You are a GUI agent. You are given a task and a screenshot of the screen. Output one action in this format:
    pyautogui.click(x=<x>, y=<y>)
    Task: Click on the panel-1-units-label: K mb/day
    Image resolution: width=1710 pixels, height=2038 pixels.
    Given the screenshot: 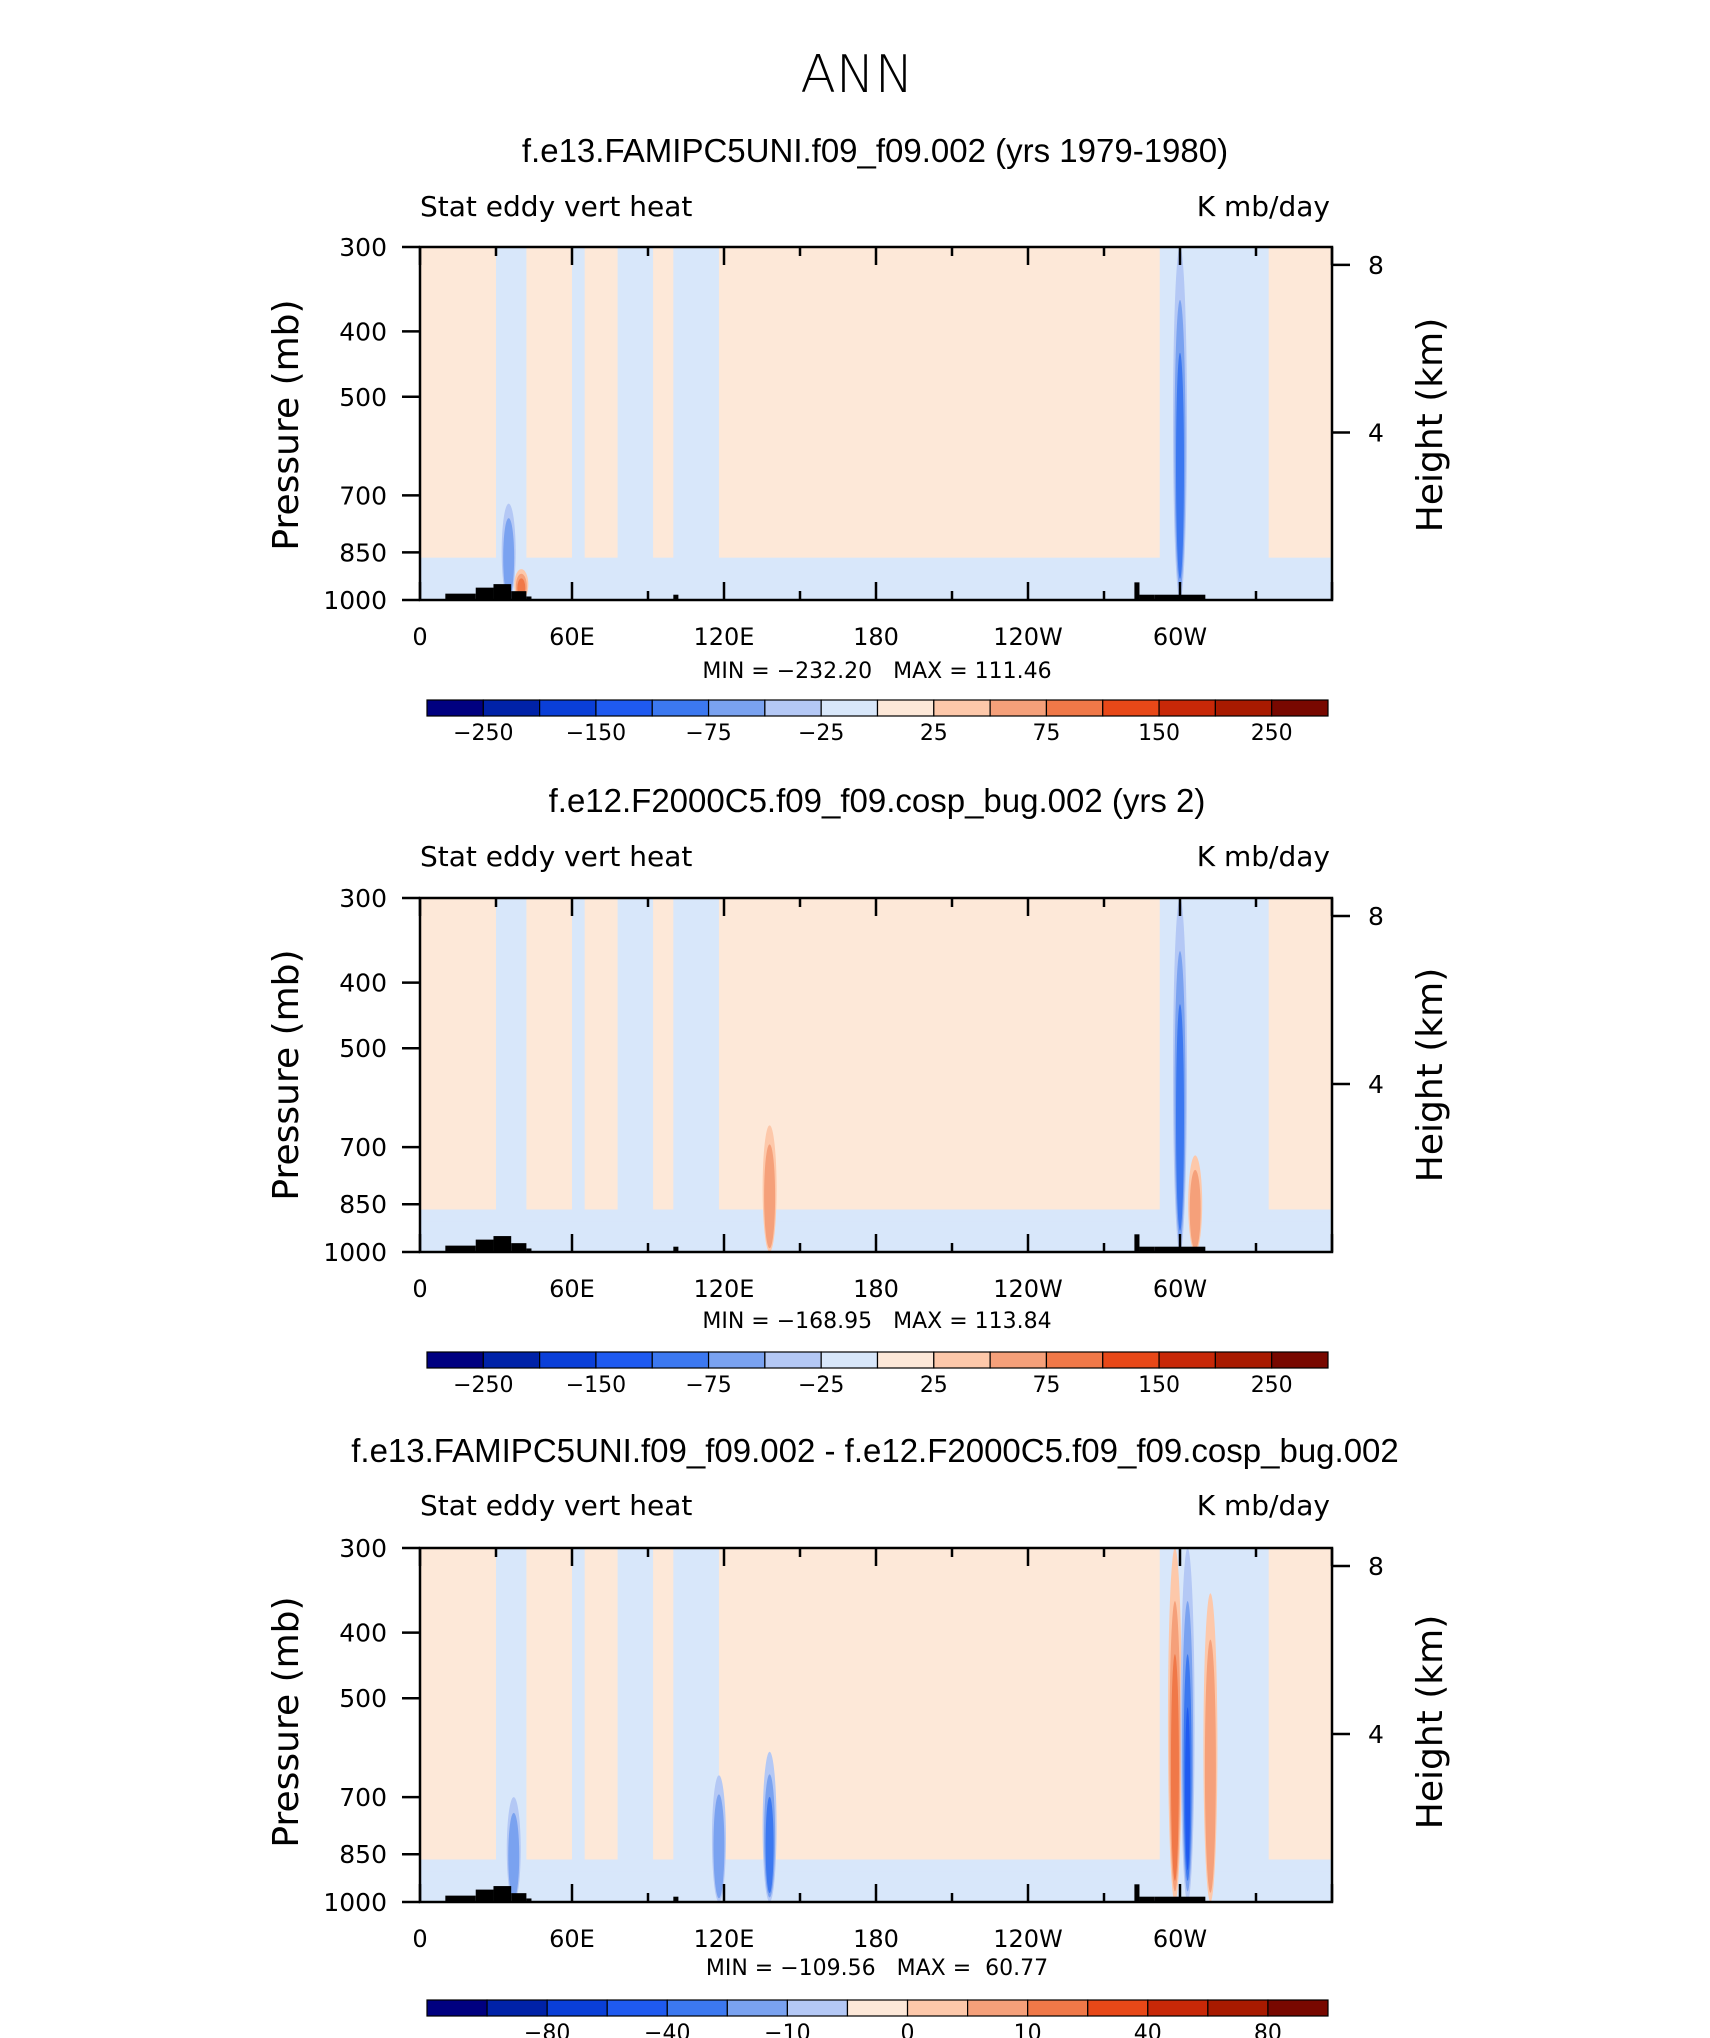 What is the action you would take?
    pyautogui.click(x=1263, y=206)
    